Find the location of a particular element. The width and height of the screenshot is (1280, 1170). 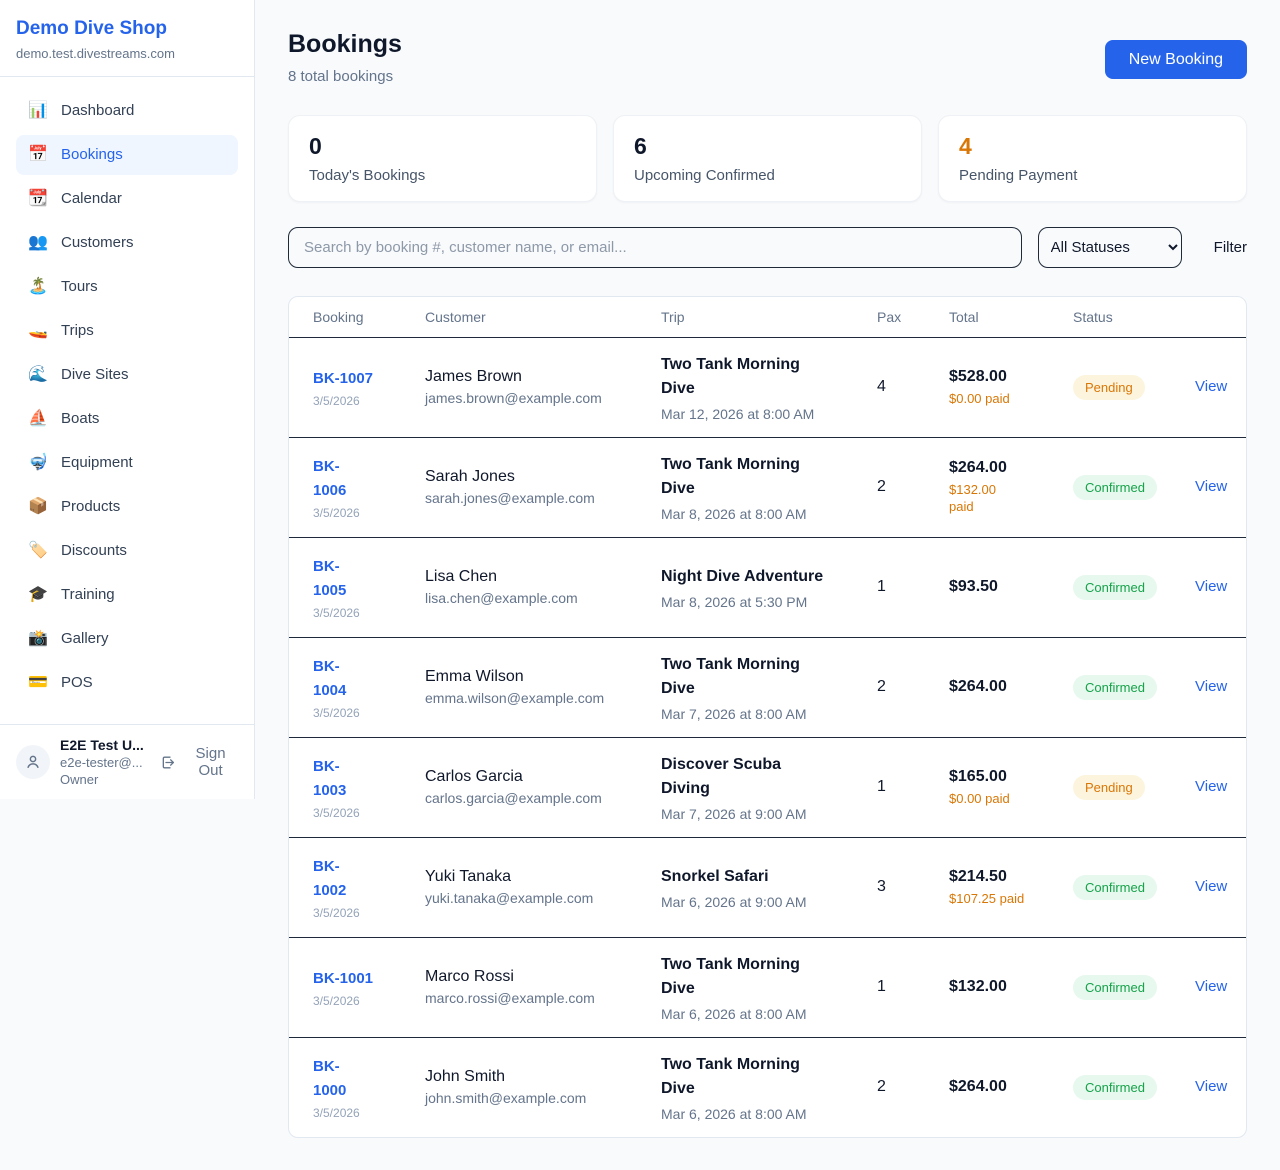

table-header: Booking Customer Trip Pax Total Status is located at coordinates (767, 317).